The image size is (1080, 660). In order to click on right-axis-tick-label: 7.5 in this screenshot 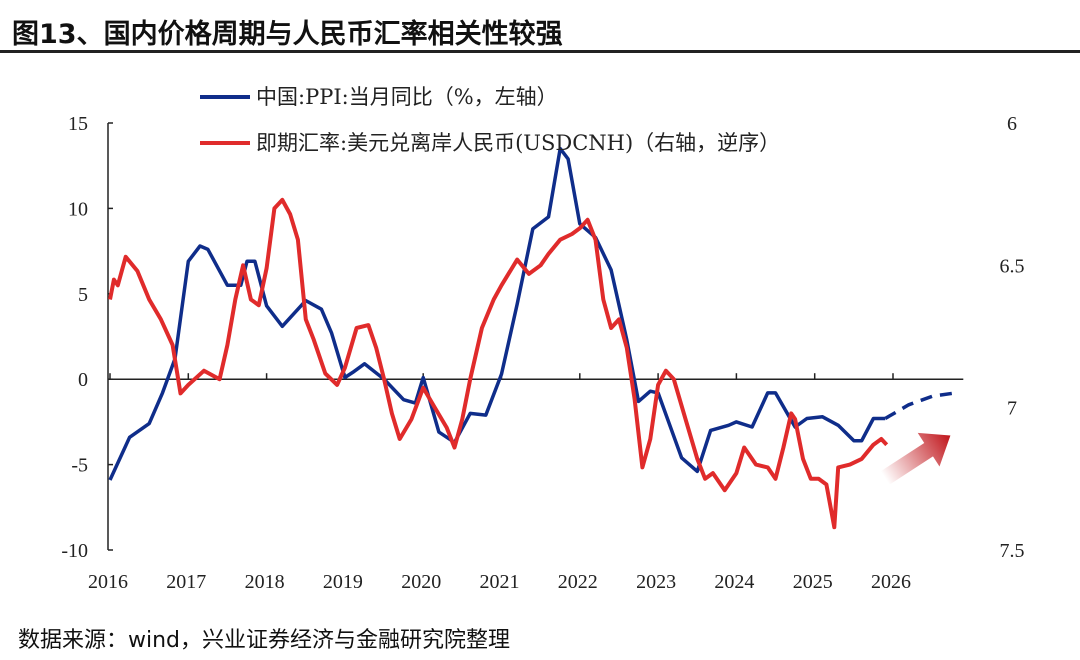, I will do `click(1012, 551)`.